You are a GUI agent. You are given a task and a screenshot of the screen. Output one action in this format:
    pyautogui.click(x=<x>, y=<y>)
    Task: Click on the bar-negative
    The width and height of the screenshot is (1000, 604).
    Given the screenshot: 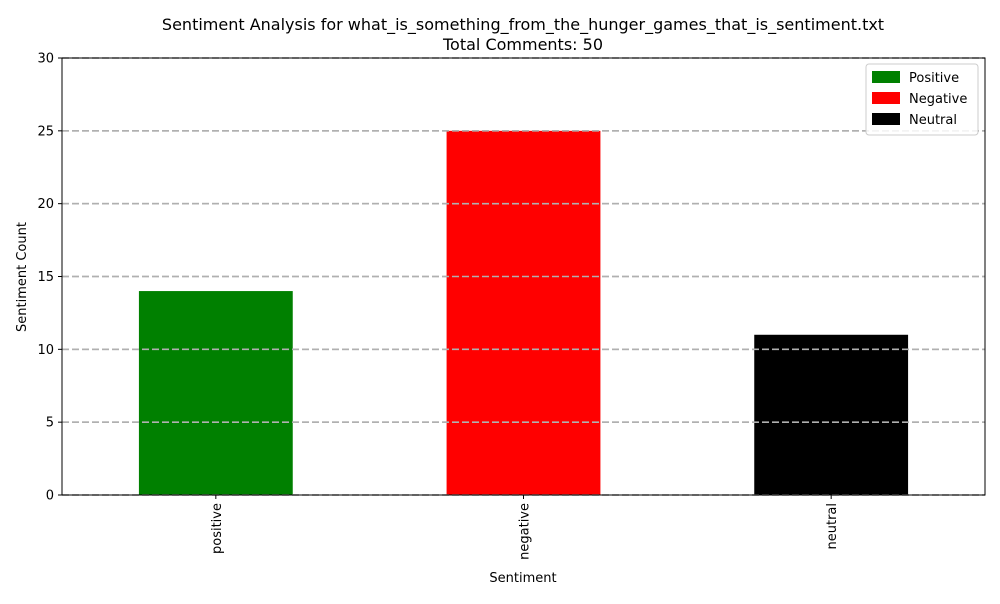 What is the action you would take?
    pyautogui.click(x=523, y=313)
    